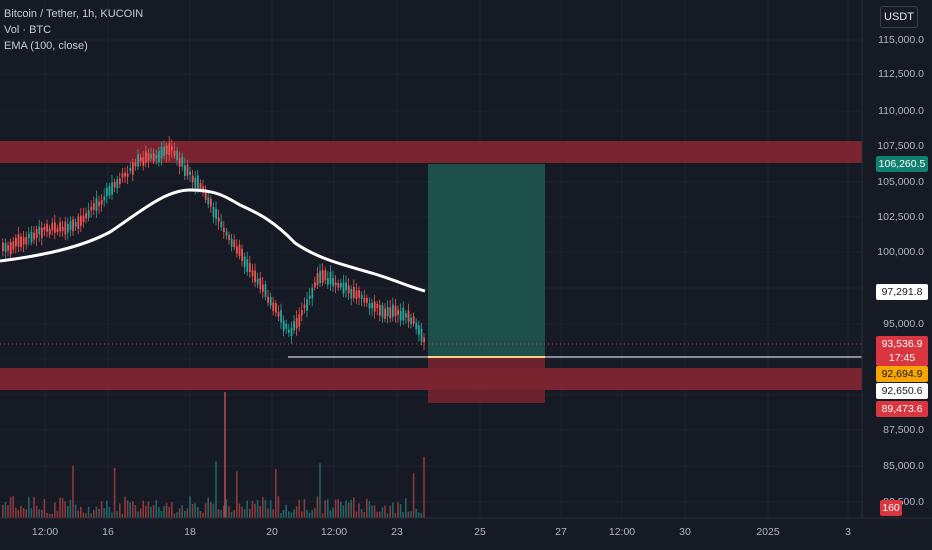 The width and height of the screenshot is (932, 550). I want to click on time-axis-label: 30, so click(685, 532).